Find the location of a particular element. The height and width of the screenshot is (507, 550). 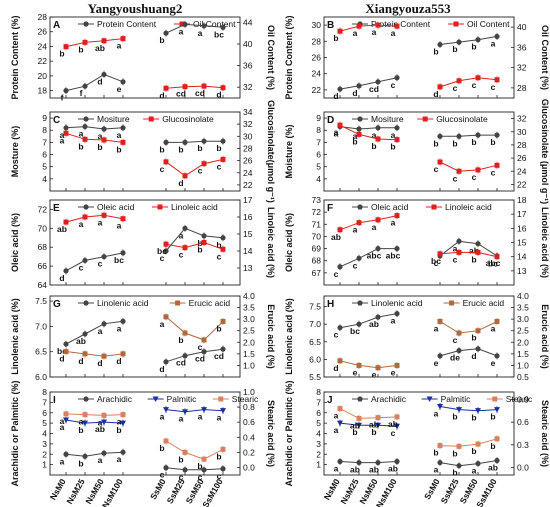

y-tick-label: 7.0 is located at coordinates (41, 326).